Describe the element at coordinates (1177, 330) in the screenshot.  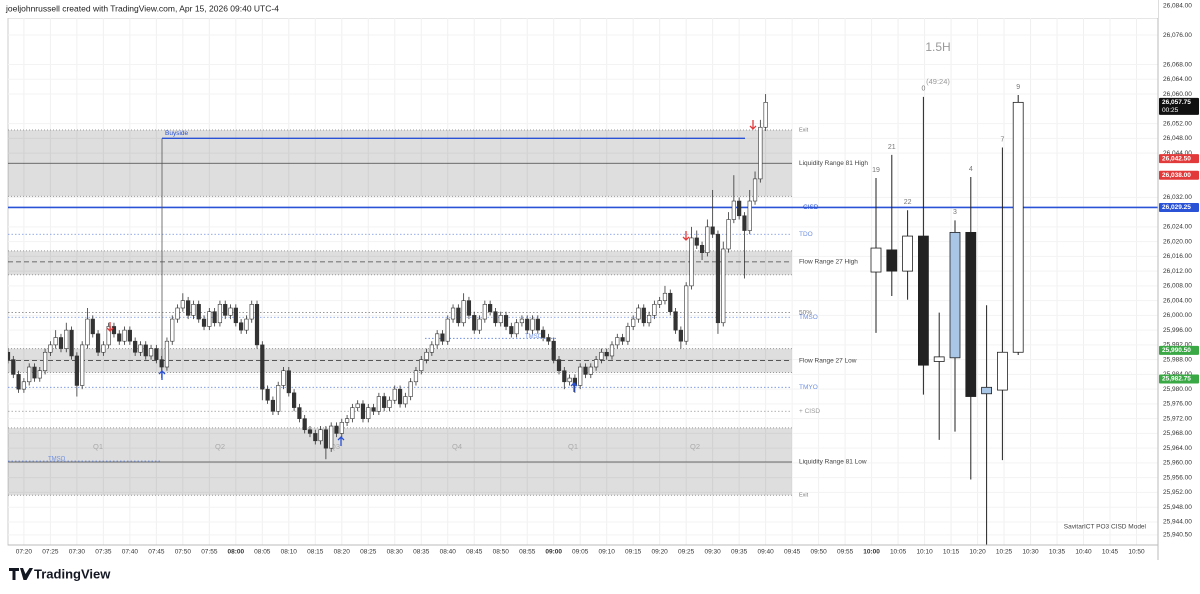
I see `y-tick-label: 25,996.00` at that location.